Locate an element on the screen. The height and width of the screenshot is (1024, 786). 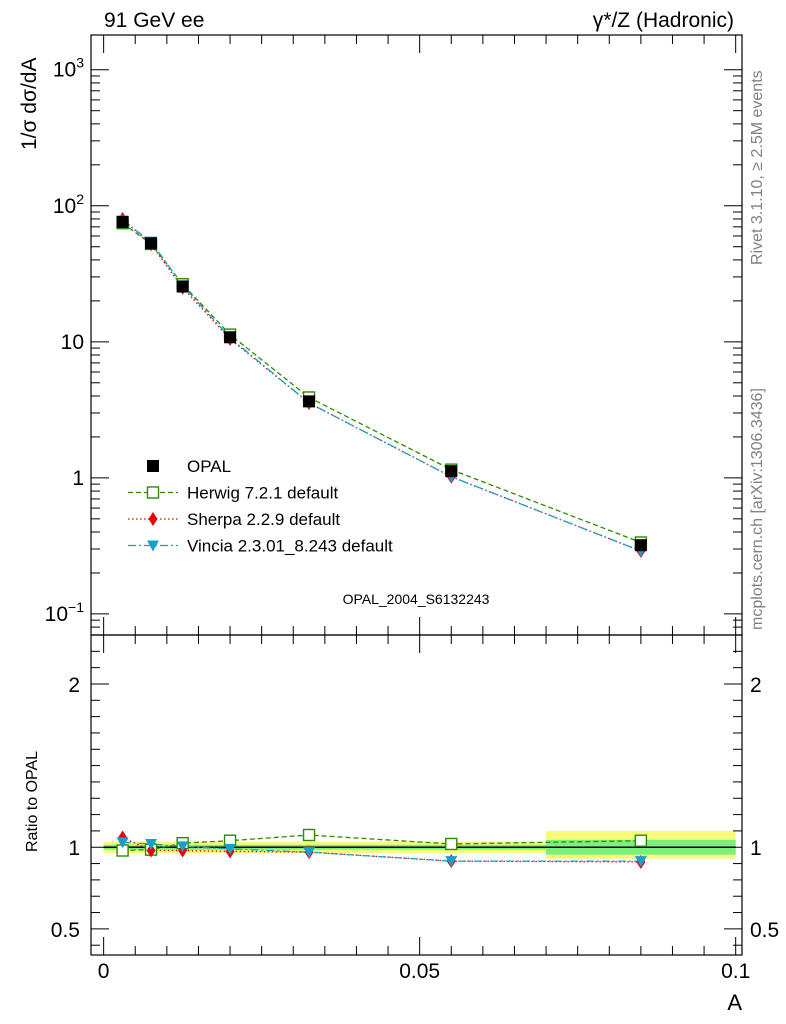
ratio-y-tick-label-right: 1 is located at coordinates (756, 848).